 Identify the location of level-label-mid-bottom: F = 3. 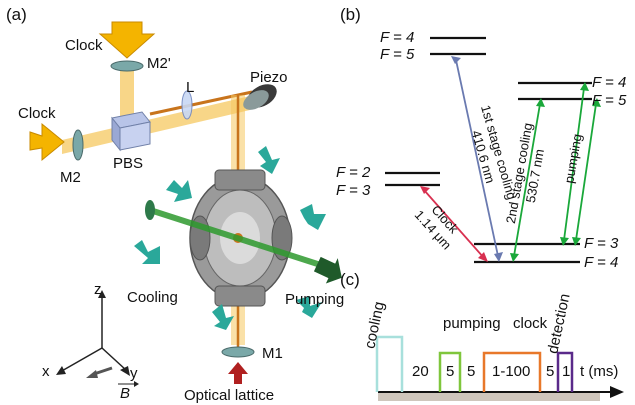
(353, 190).